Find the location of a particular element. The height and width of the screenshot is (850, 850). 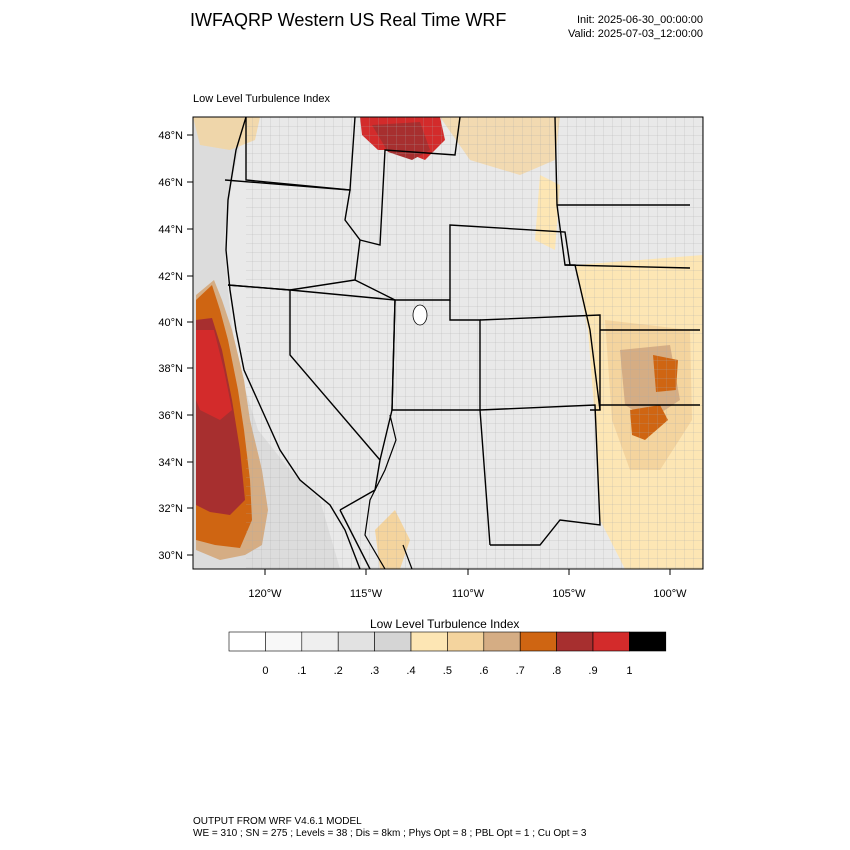

valid-time: Valid: 2025-07-03_12:00:00 is located at coordinates (635, 34).